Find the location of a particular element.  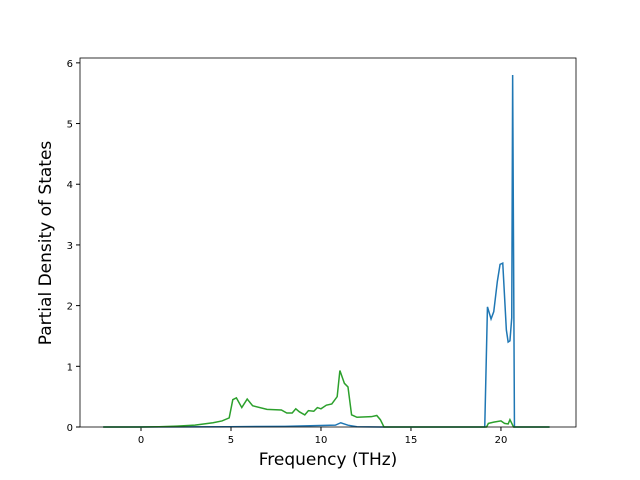

y-tick-label: 5 is located at coordinates (70, 125).